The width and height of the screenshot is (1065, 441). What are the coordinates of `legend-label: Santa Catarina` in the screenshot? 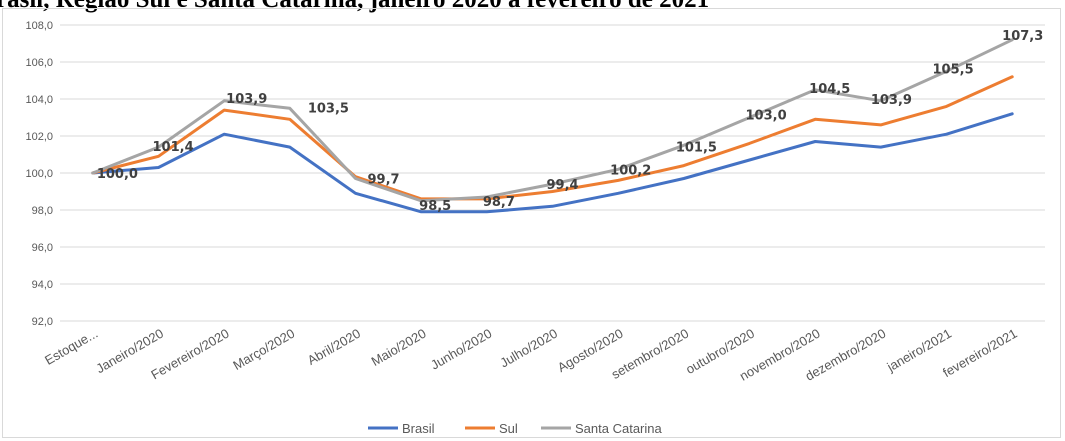 It's located at (618, 428).